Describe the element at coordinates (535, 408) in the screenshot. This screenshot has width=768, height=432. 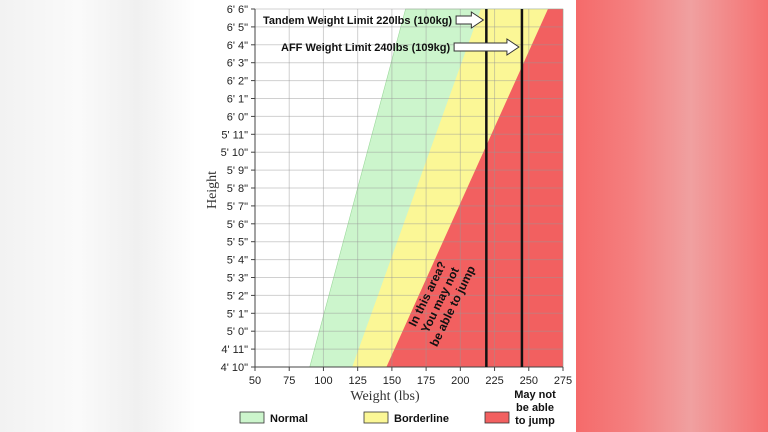
I see `legend-label: be able` at that location.